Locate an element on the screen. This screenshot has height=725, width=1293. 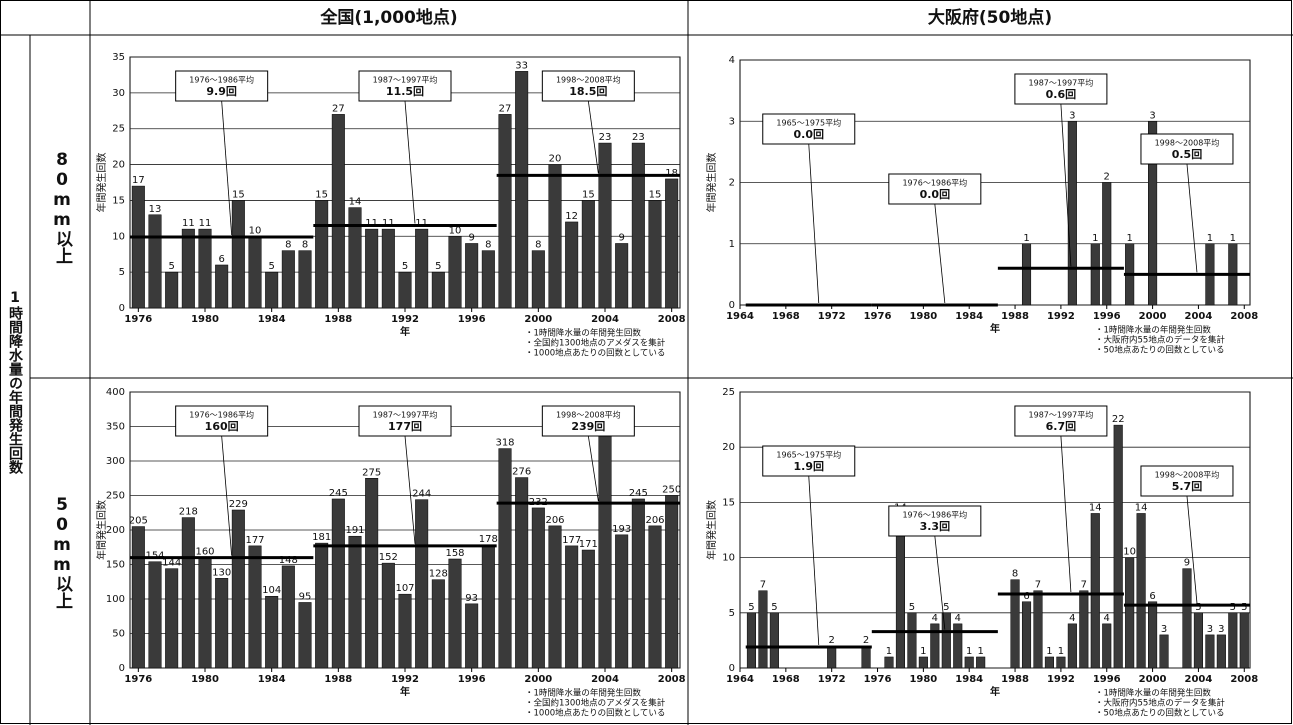
data-label: 130 is located at coordinates (221, 572).